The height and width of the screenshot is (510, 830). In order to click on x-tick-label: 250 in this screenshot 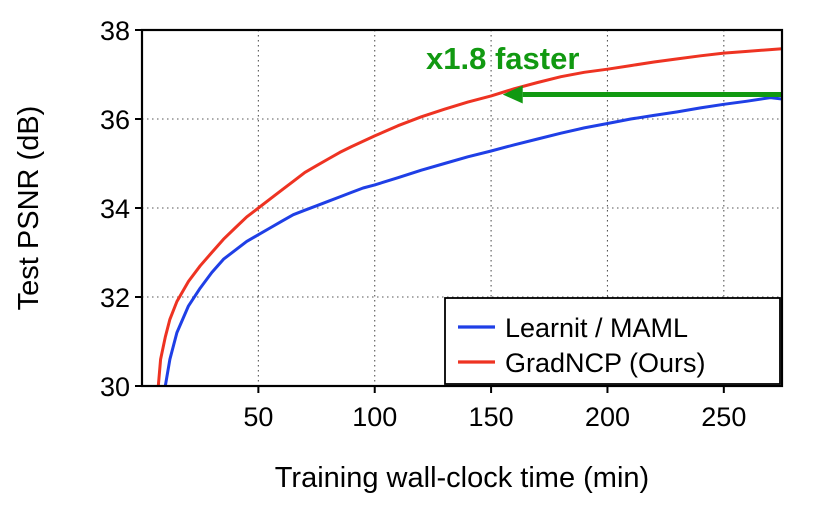, I will do `click(723, 417)`.